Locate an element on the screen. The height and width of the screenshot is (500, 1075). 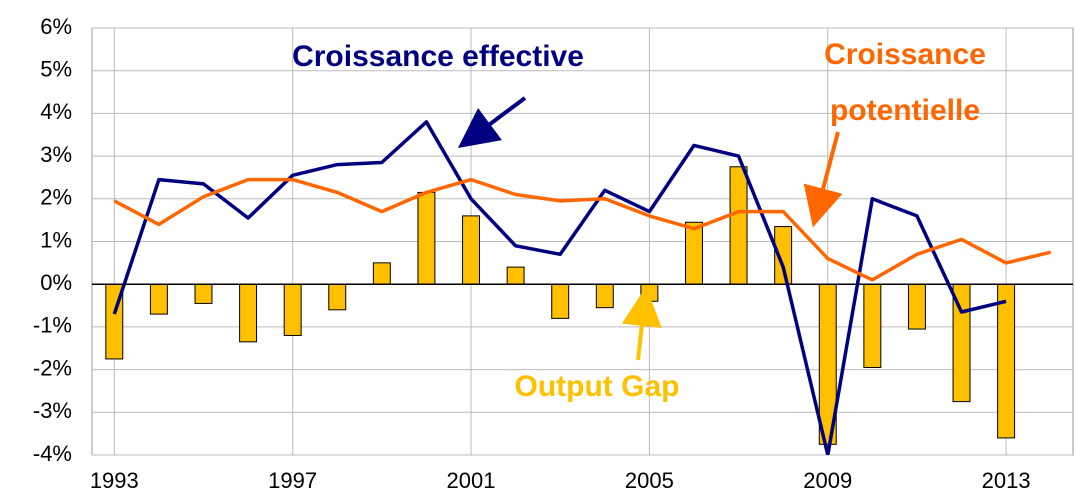
annotation: Output Gap is located at coordinates (597, 386).